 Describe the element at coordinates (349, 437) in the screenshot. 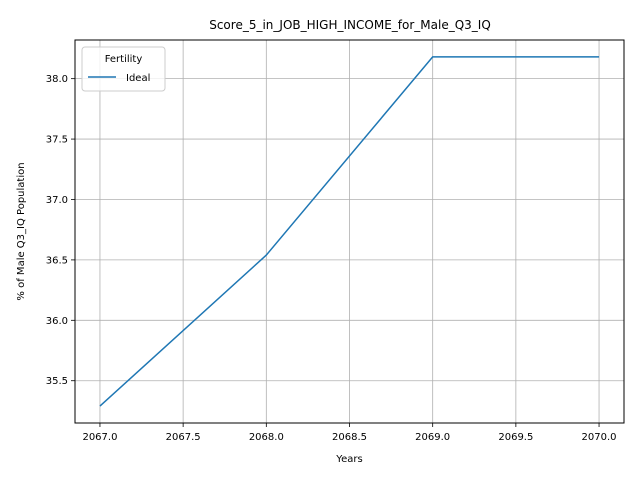

I see `x-tick-label: 2068.5` at that location.